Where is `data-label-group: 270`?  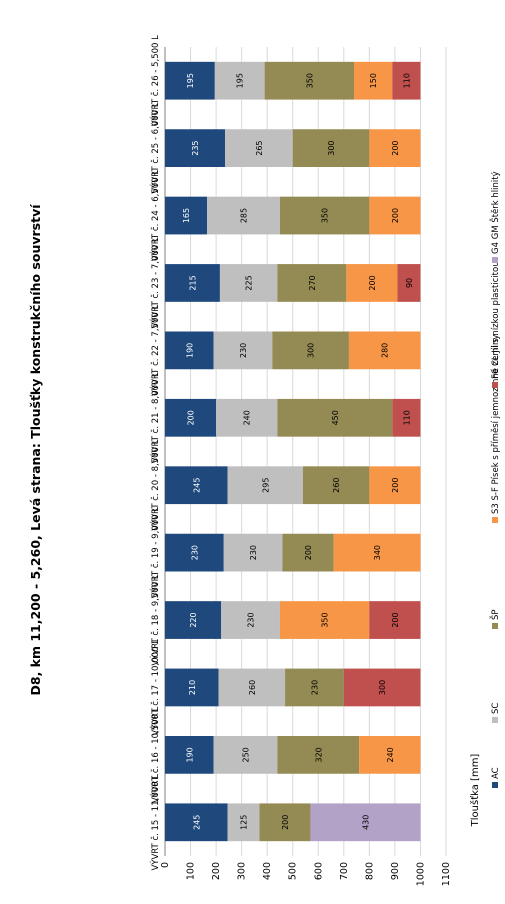
data-label-group: 270 is located at coordinates (312, 282).